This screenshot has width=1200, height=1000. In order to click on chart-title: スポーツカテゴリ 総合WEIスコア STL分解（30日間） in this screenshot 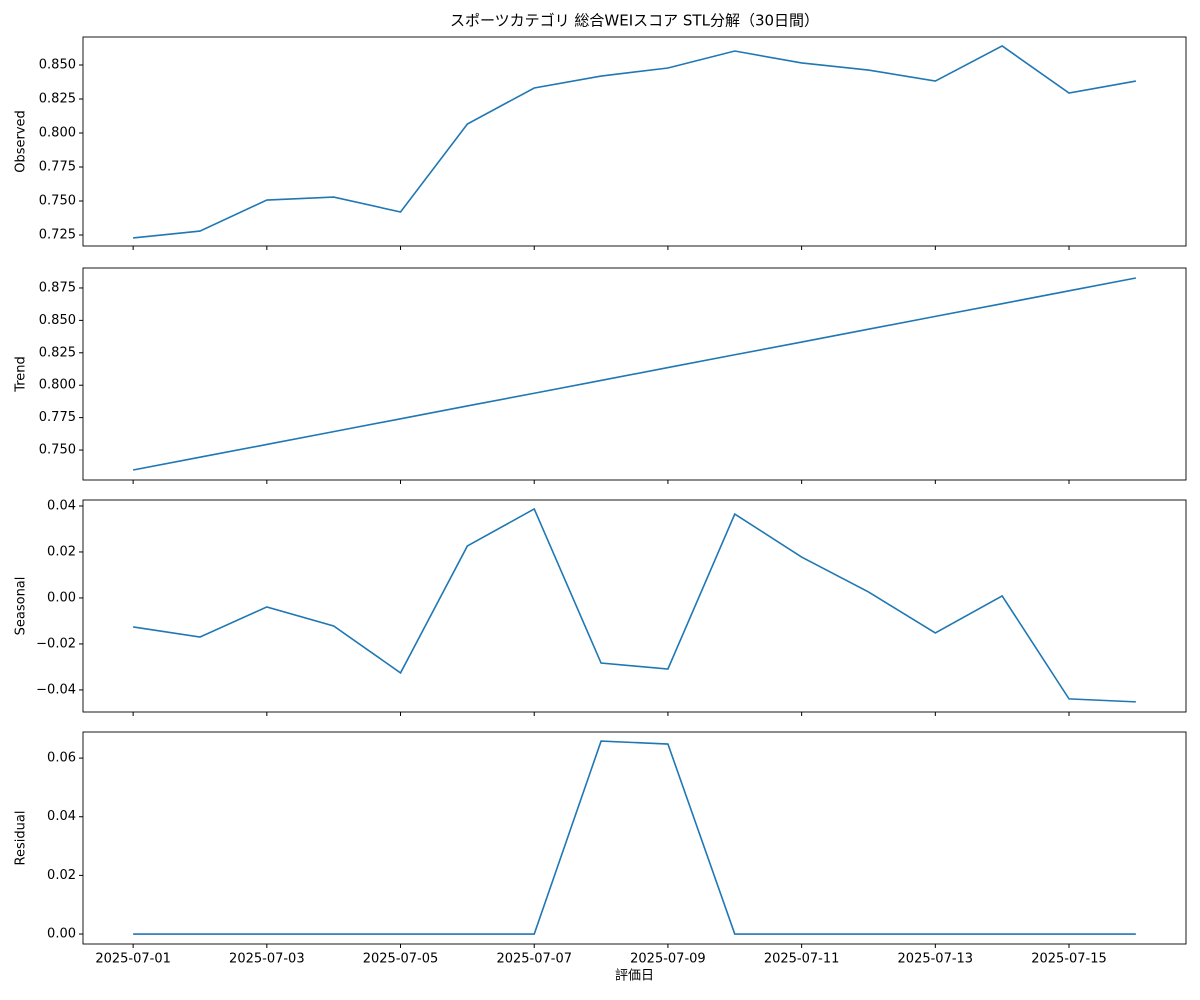, I will do `click(634, 21)`.